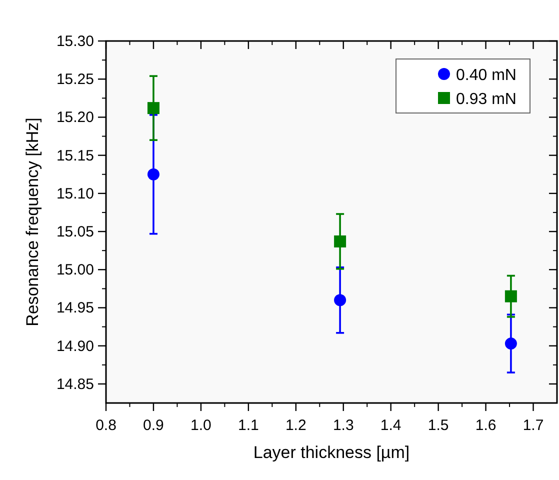 The width and height of the screenshot is (559, 480). What do you see at coordinates (75, 117) in the screenshot?
I see `y-tick-label: 15.20` at bounding box center [75, 117].